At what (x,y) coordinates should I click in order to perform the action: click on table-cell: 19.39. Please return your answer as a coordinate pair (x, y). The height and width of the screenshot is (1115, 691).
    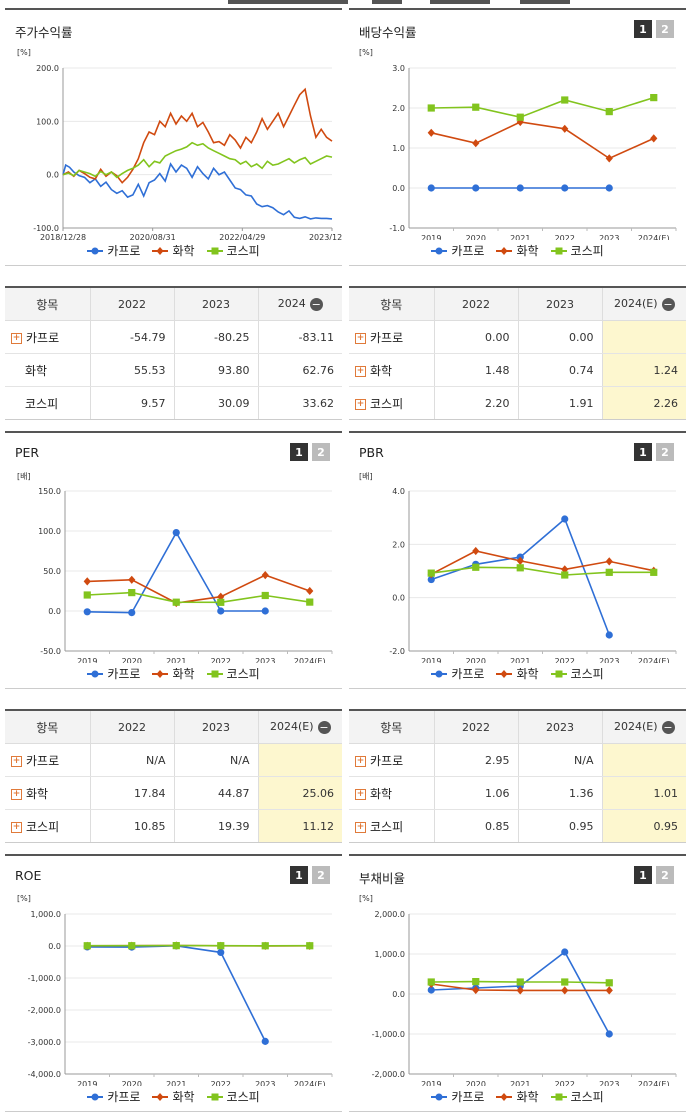
    Looking at the image, I should click on (215, 825).